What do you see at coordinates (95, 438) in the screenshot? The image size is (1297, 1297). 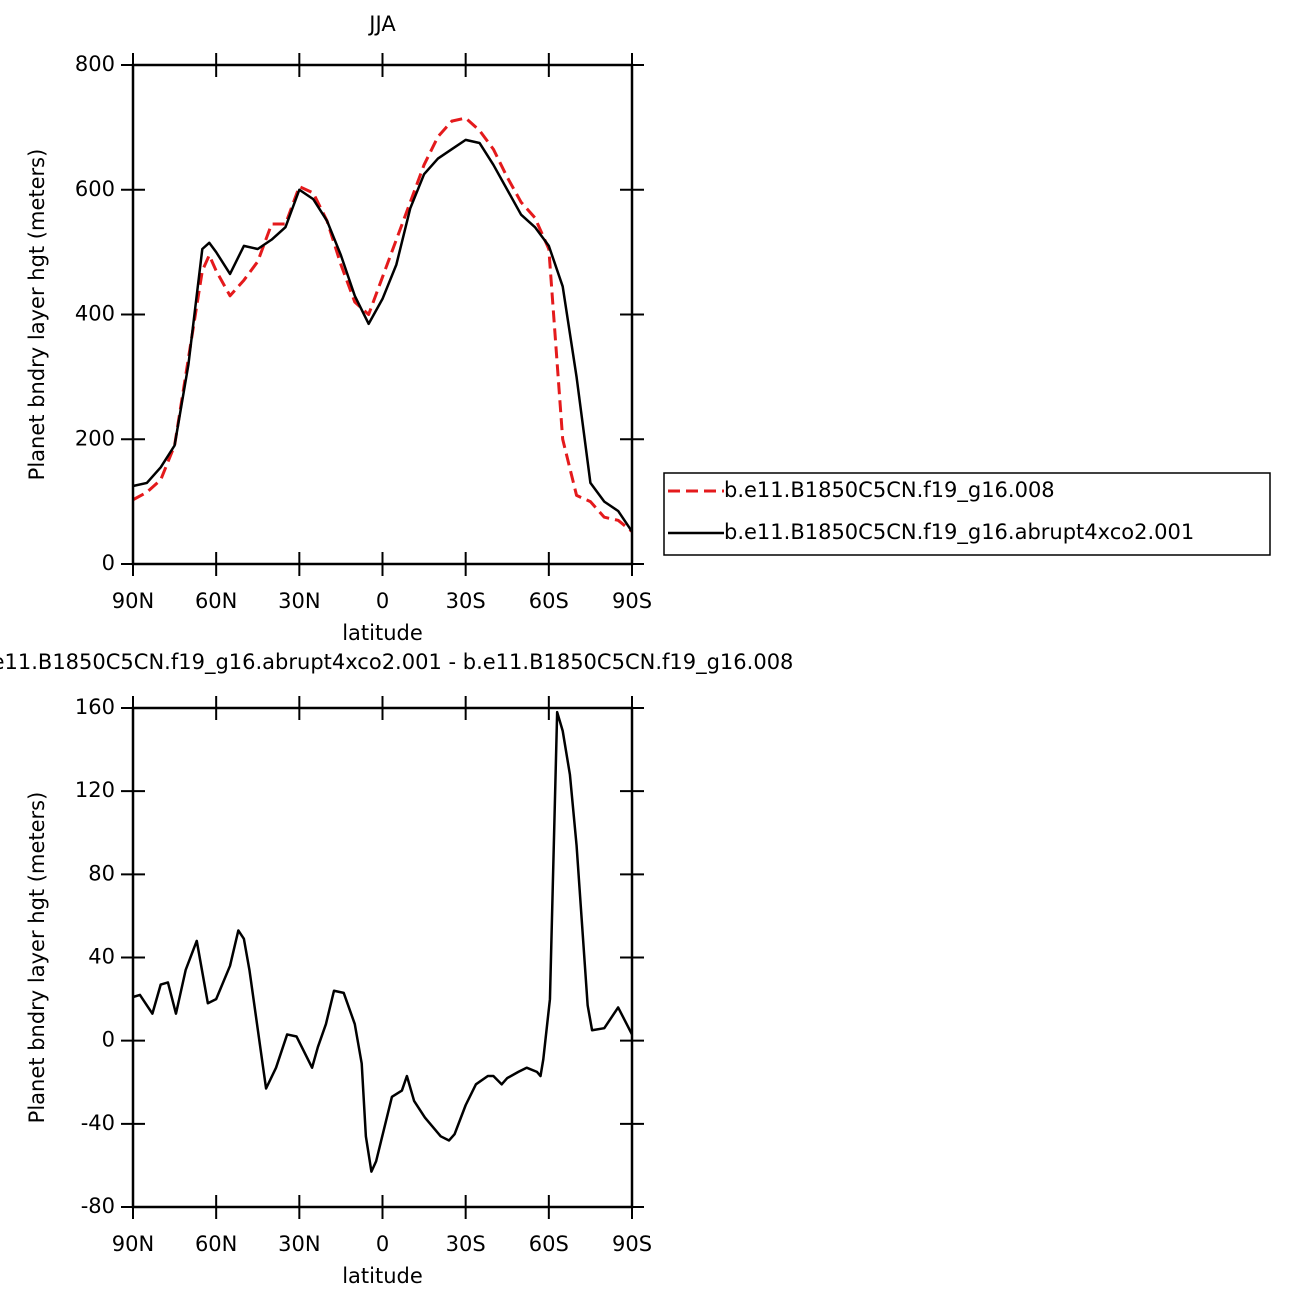 I see `y-tick-label: 200` at bounding box center [95, 438].